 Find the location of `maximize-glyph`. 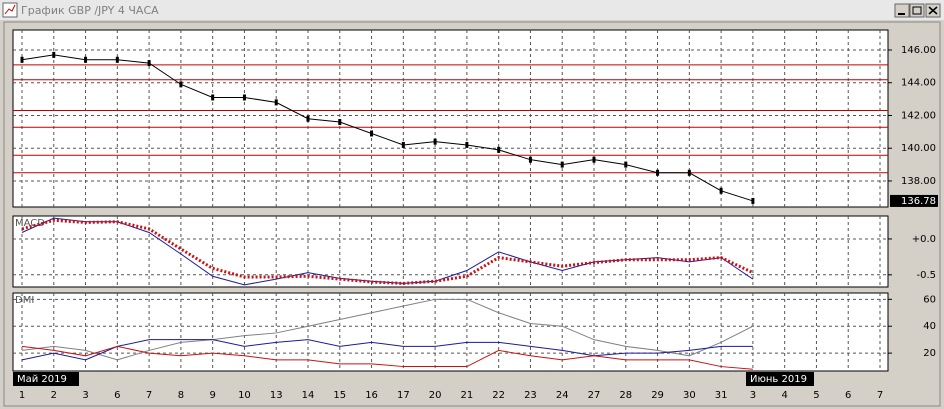

maximize-glyph is located at coordinates (917, 10).